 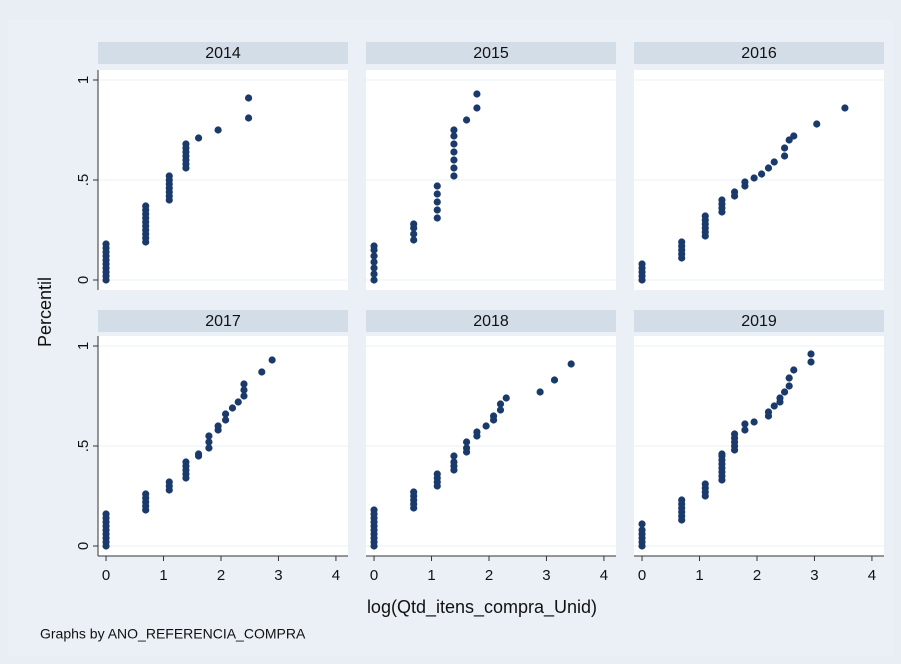 What do you see at coordinates (759, 53) in the screenshot?
I see `facet-title: 2016` at bounding box center [759, 53].